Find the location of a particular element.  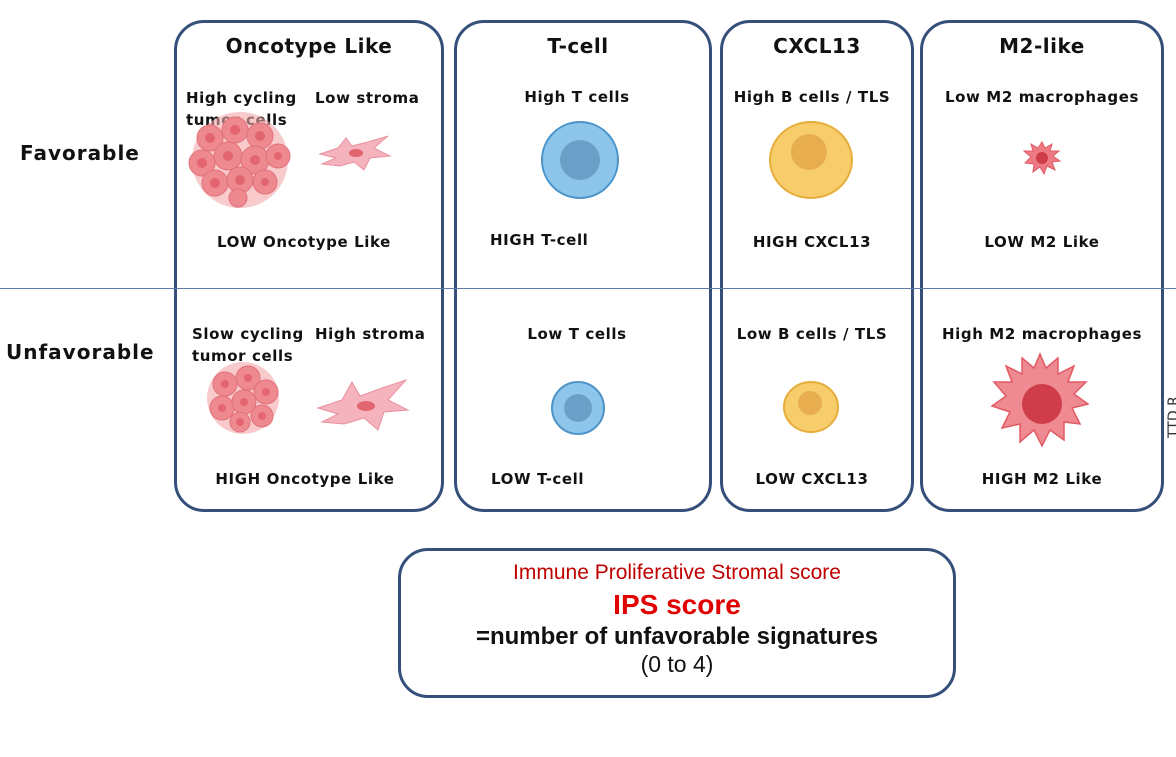

m2-fav-top: Low M2 macrophages is located at coordinates (1042, 97).